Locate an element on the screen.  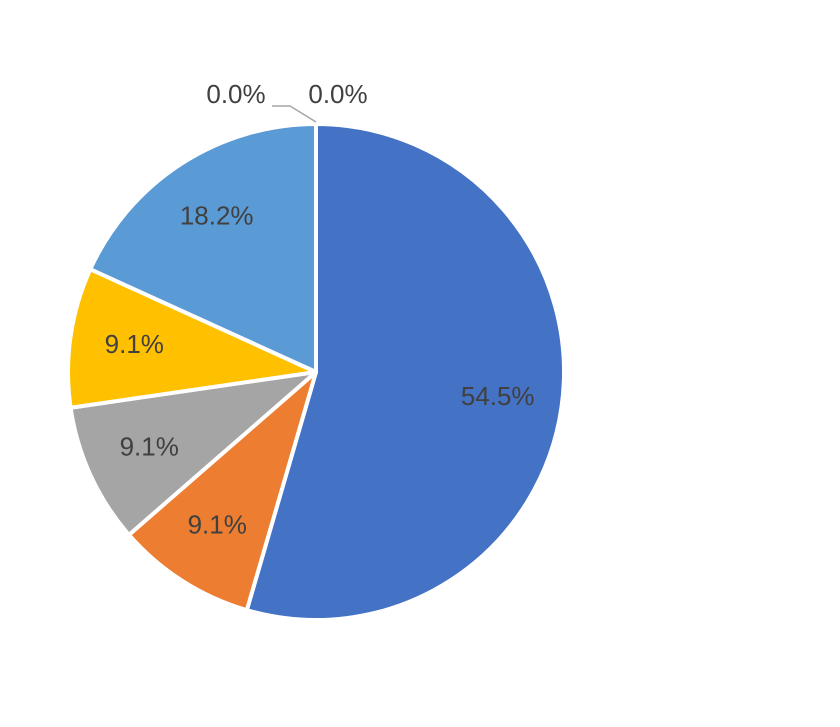
data-label-1: 54.5% is located at coordinates (498, 396).